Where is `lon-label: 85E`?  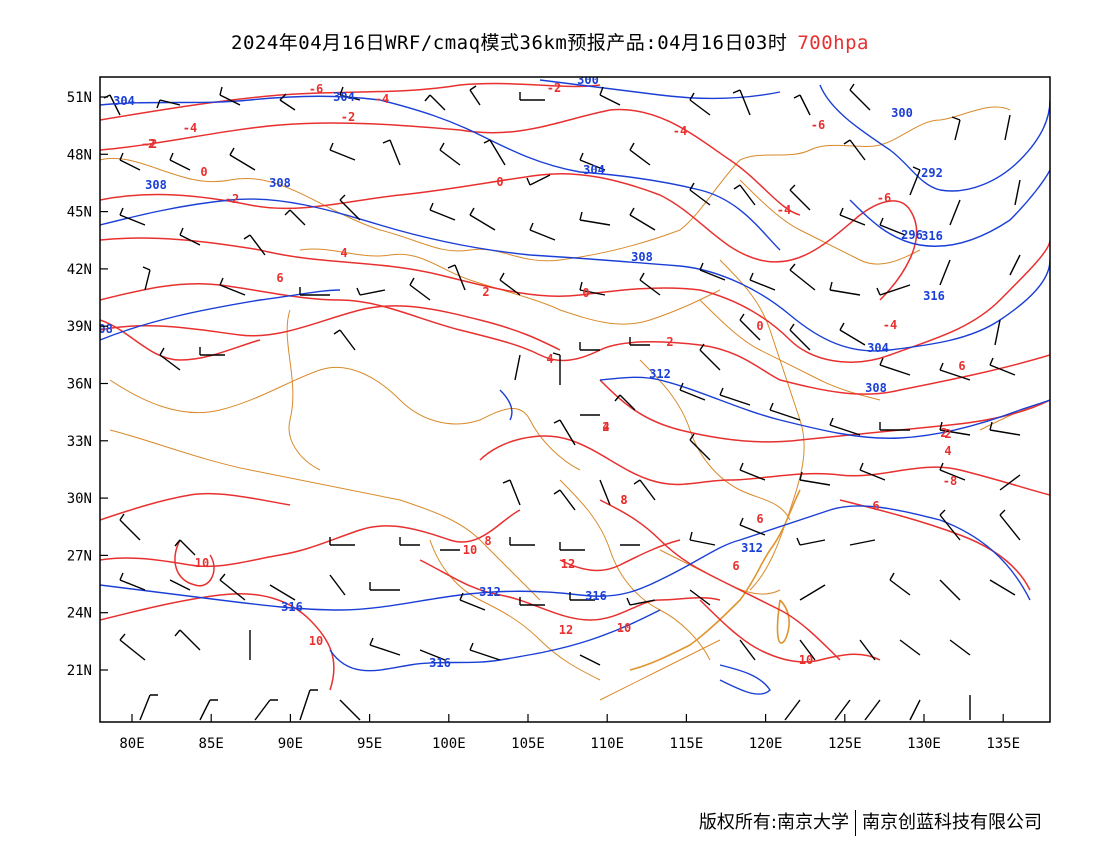 lon-label: 85E is located at coordinates (211, 744).